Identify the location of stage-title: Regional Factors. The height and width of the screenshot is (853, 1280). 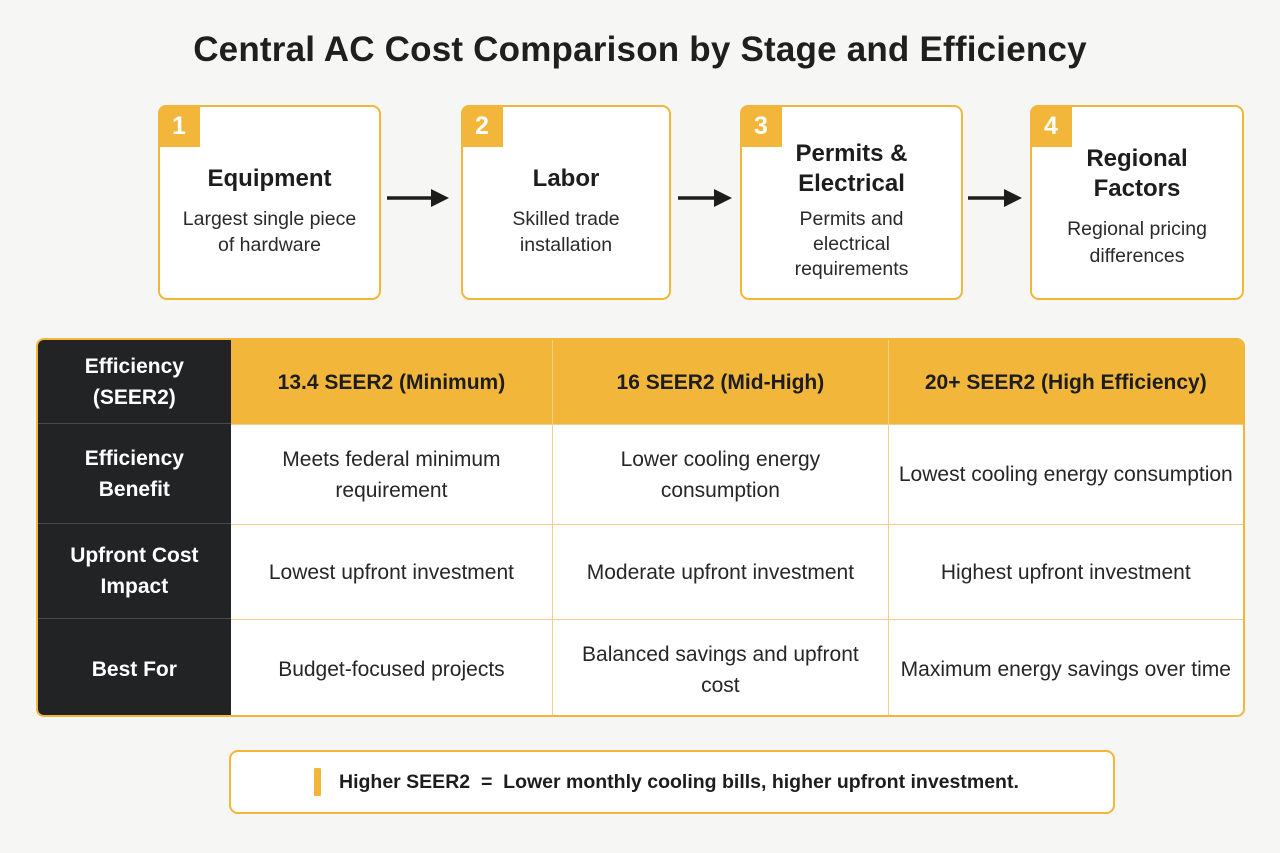
(1137, 173).